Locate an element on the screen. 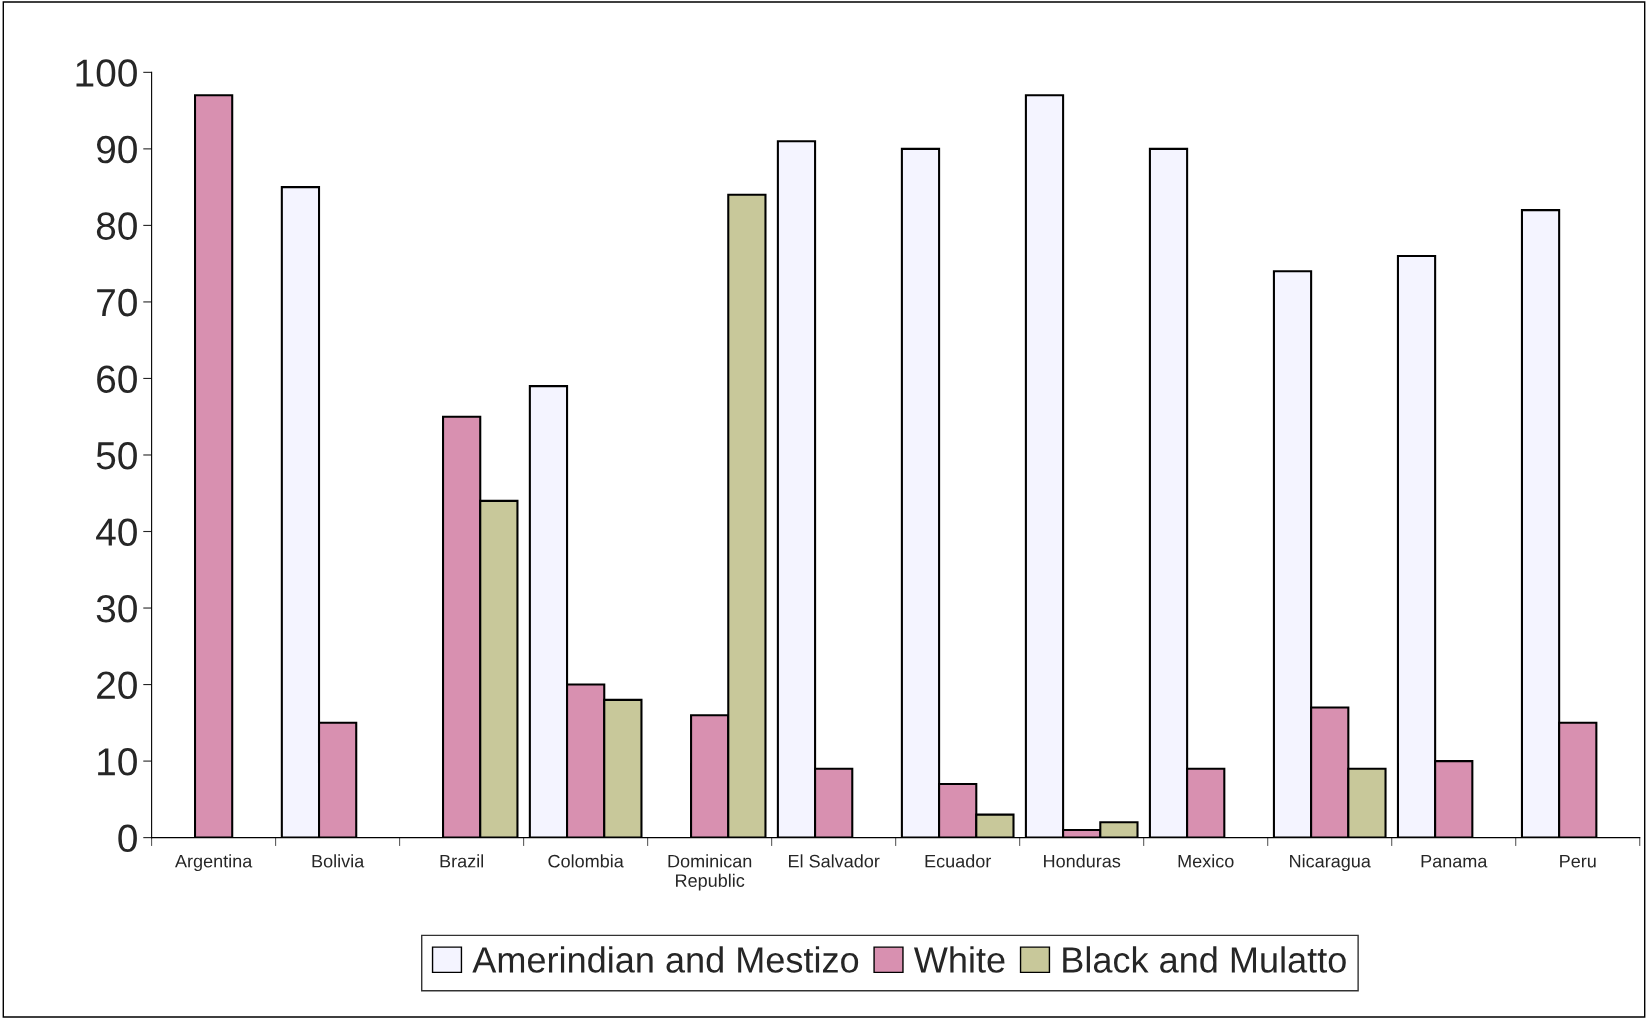  x-tick-label: Panama is located at coordinates (1454, 861).